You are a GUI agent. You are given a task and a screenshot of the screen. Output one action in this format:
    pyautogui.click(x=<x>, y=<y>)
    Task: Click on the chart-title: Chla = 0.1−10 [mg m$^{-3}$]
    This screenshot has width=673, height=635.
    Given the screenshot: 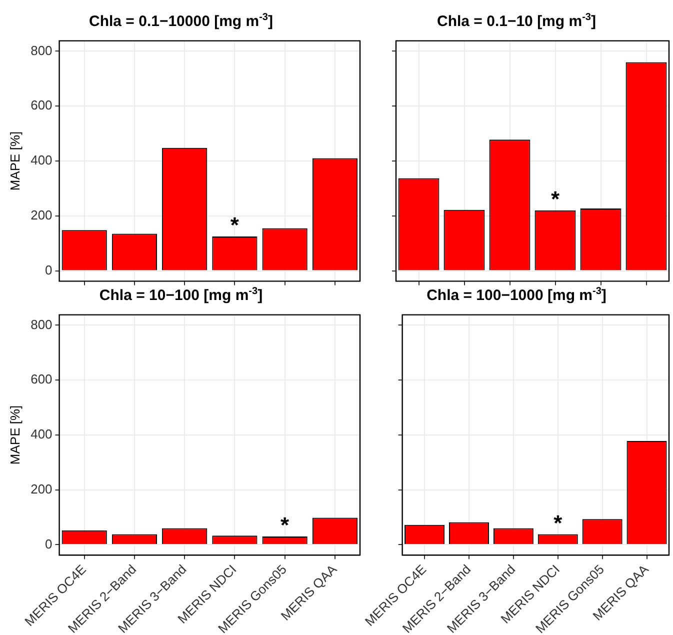 What is the action you would take?
    pyautogui.click(x=516, y=20)
    